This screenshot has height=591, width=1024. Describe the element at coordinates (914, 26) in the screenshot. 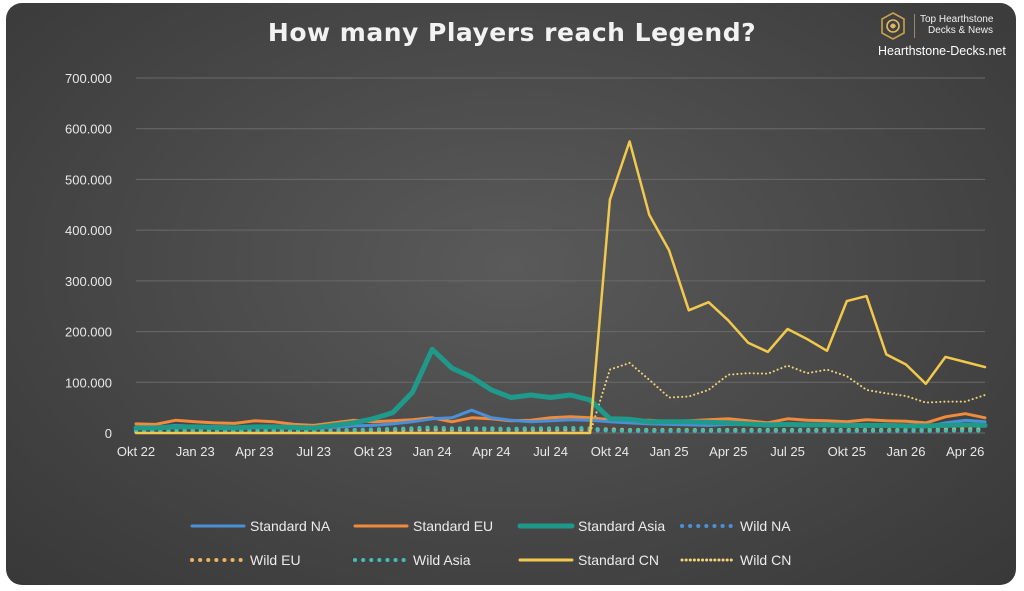

I see `brand-divider` at that location.